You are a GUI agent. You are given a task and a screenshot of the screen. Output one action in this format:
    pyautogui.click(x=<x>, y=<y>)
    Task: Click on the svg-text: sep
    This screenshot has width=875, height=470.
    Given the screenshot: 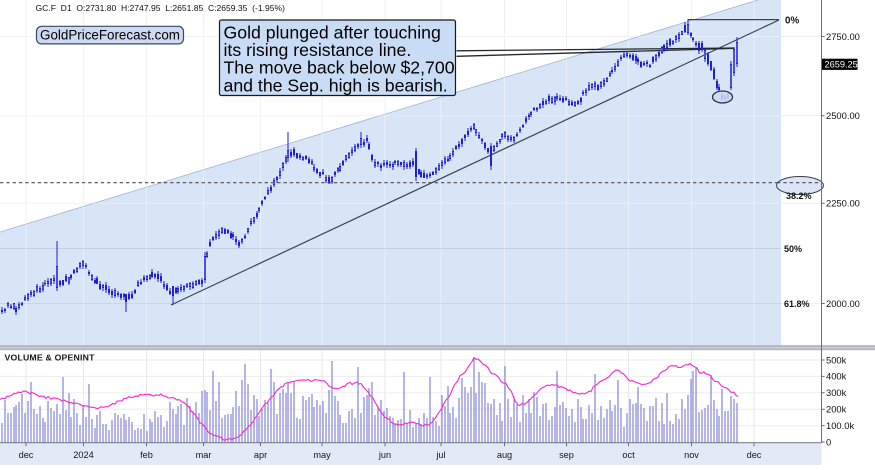 What is the action you would take?
    pyautogui.click(x=566, y=455)
    